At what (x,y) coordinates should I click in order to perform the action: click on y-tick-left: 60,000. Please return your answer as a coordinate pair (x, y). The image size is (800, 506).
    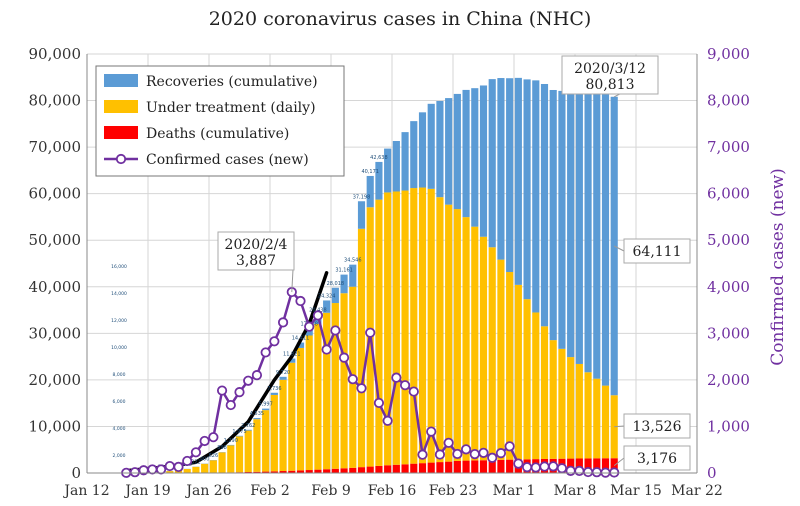
    Looking at the image, I should click on (55, 194).